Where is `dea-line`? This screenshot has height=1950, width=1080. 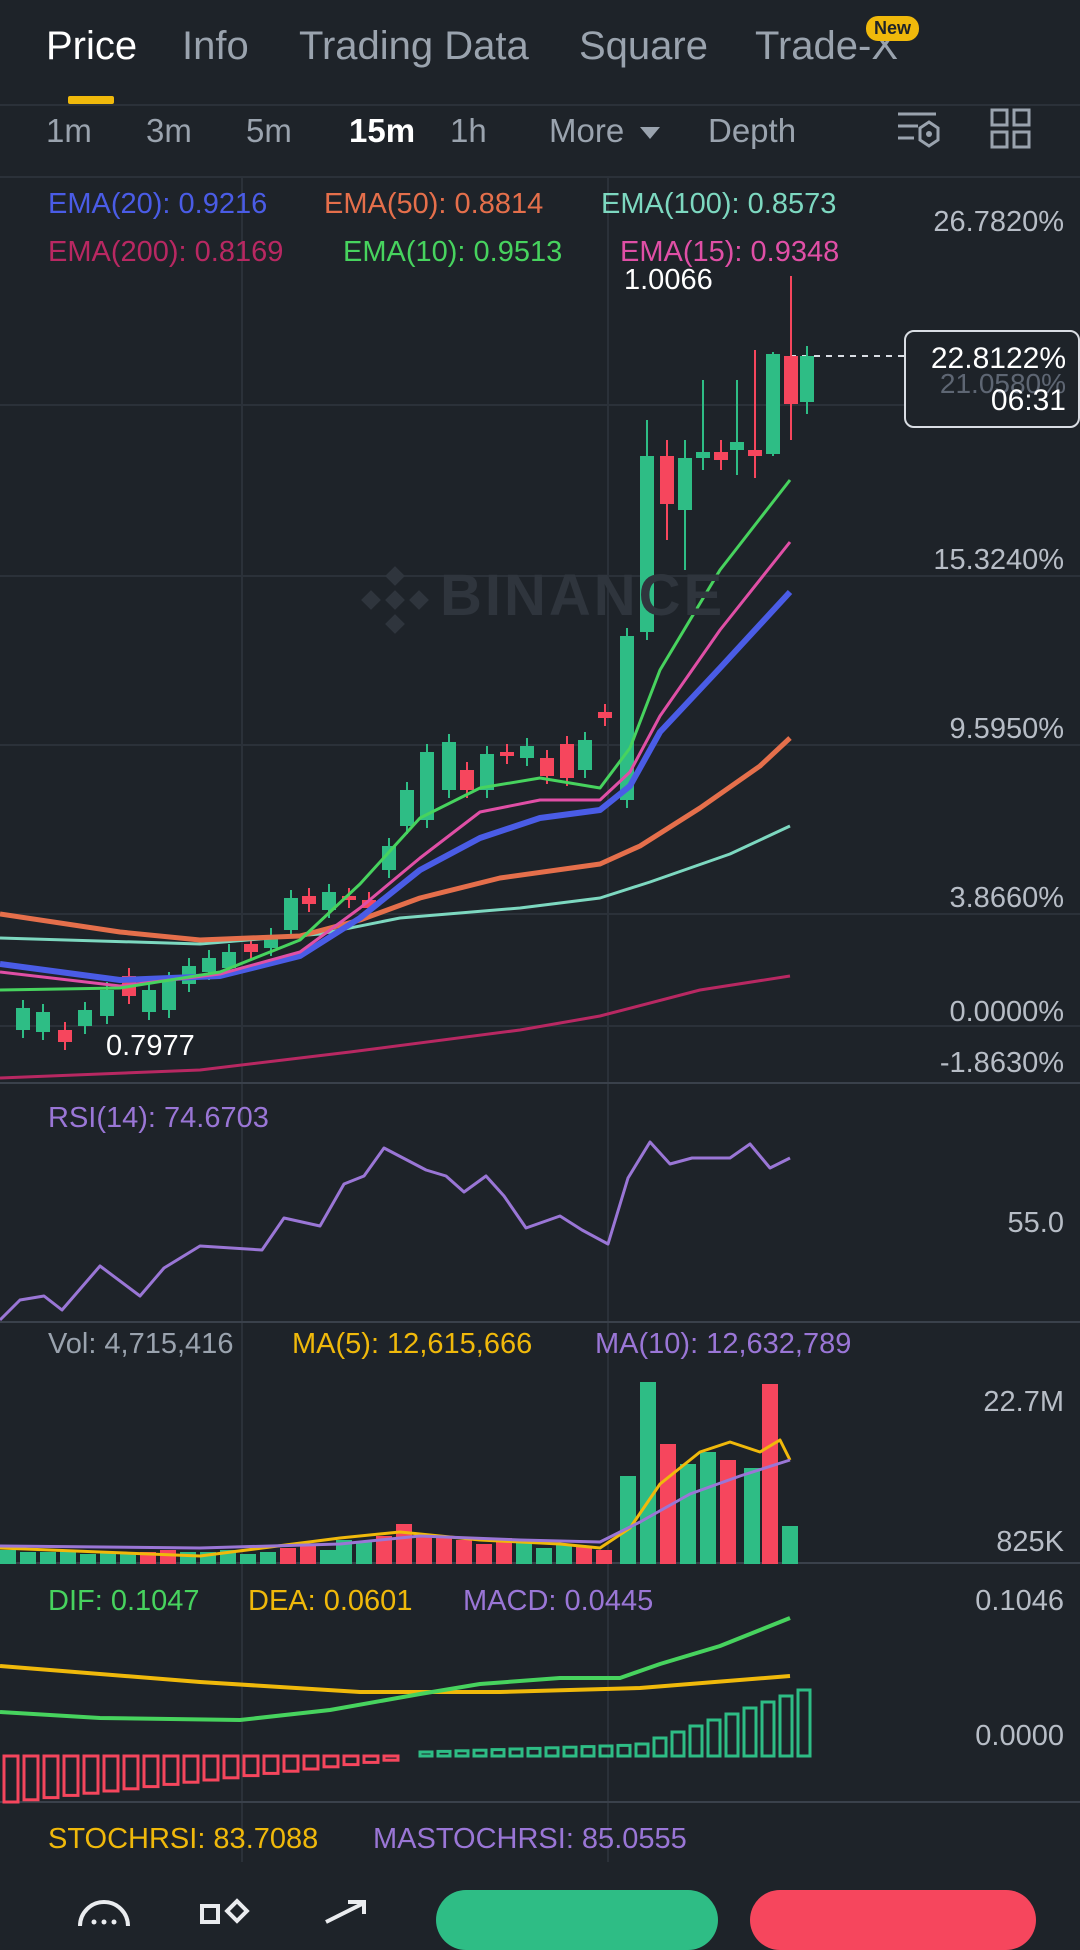
dea-line is located at coordinates (395, 1679).